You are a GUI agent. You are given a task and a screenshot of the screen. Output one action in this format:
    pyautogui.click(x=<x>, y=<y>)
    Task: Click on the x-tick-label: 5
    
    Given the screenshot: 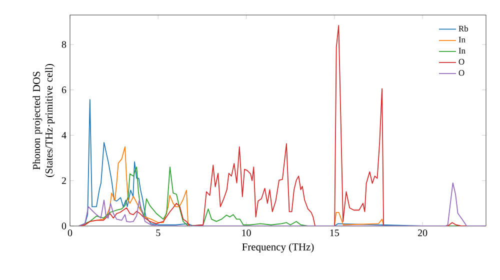 What is the action you would take?
    pyautogui.click(x=158, y=233)
    